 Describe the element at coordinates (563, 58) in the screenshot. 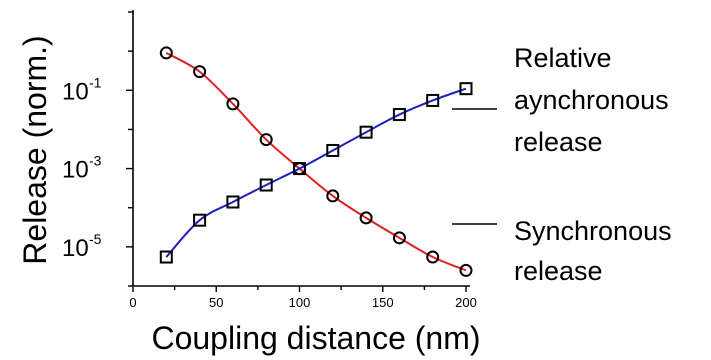

I see `annotation-text: Relative` at that location.